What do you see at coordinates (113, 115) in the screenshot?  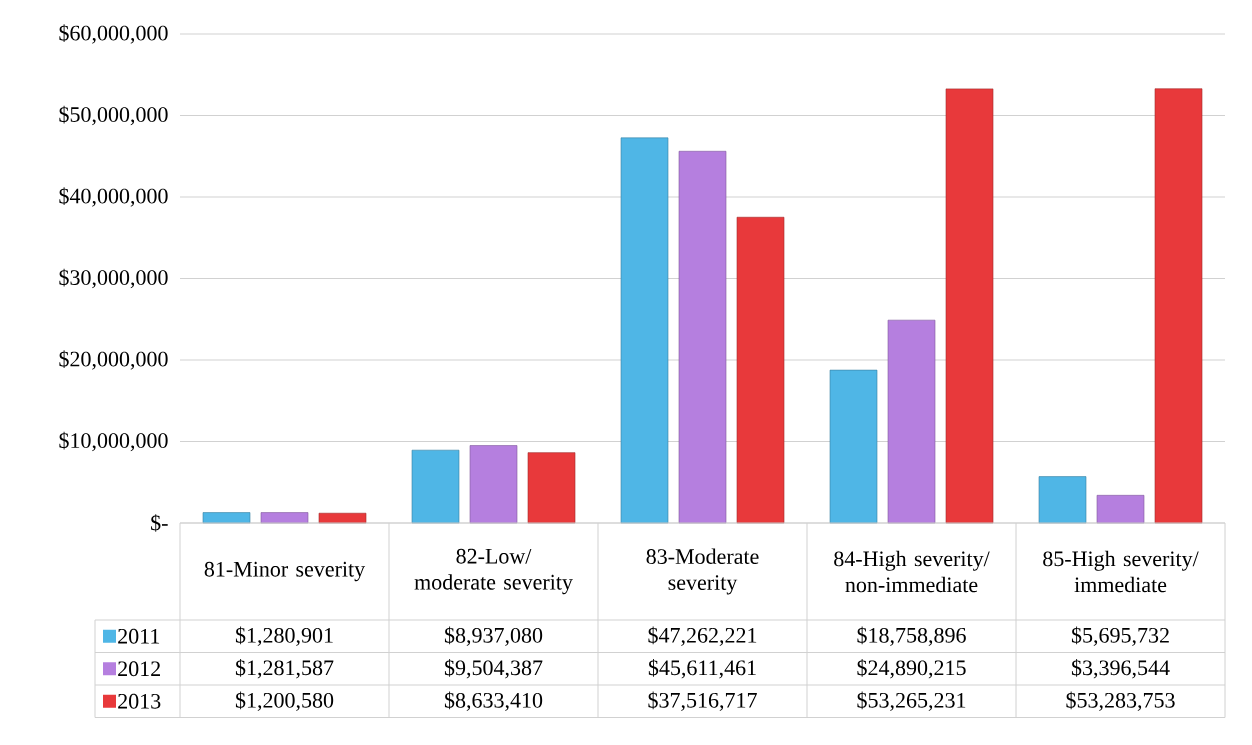 I see `y-tick-label: $50,000,000` at bounding box center [113, 115].